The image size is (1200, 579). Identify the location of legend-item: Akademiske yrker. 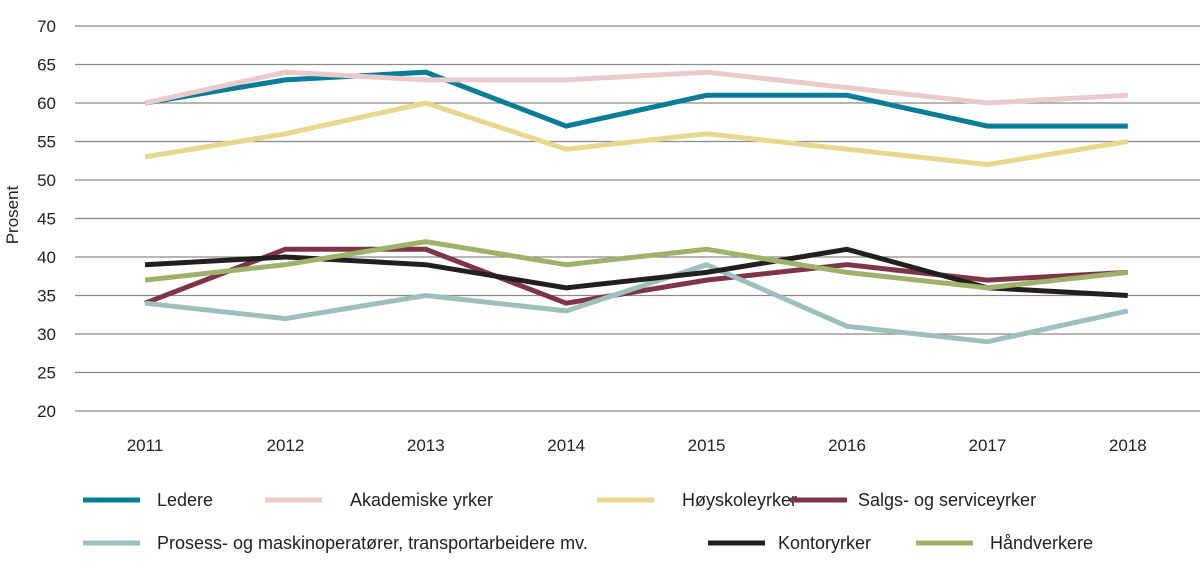
(379, 500).